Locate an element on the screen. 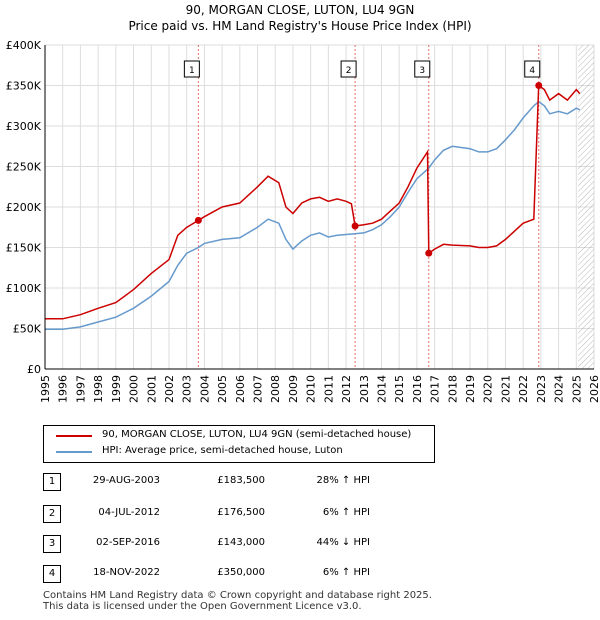 This screenshot has width=600, height=620. sale-row: 3 02-SEP-2016 £143,000 44% ↓ HPI is located at coordinates (300, 544).